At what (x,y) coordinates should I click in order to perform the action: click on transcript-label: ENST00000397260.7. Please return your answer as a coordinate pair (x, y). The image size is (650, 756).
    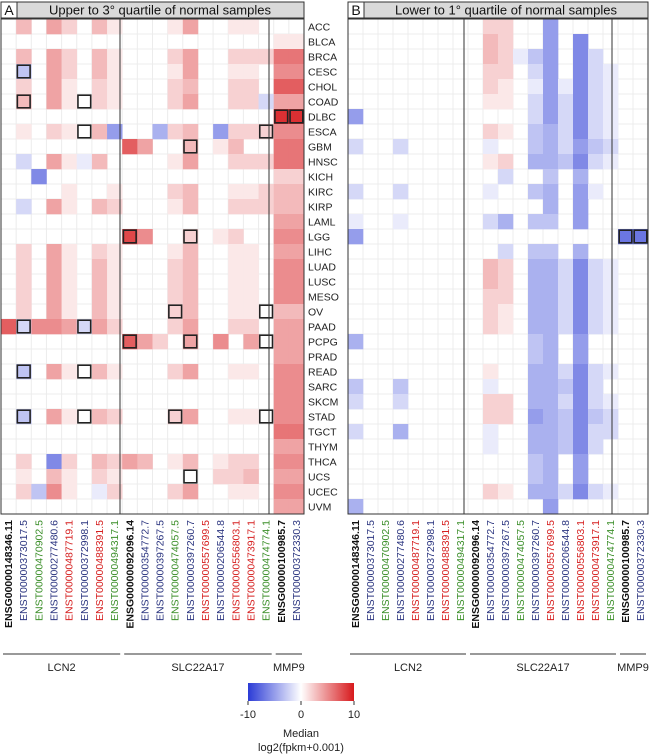
    Looking at the image, I should click on (191, 570).